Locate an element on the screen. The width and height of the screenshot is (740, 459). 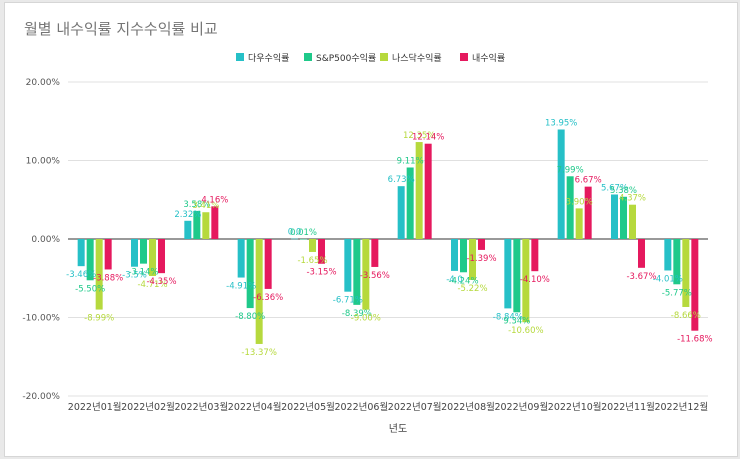
data-label: -3.88% is located at coordinates (108, 278).